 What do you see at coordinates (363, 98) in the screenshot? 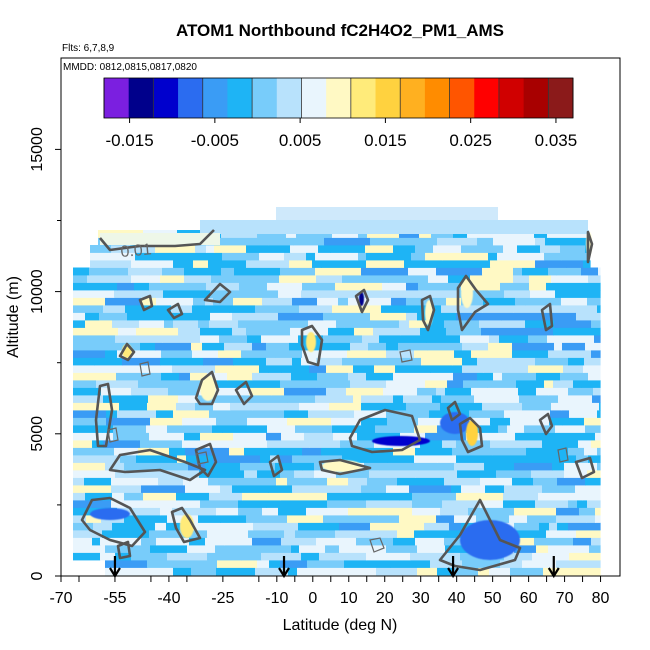
I see `colorbar-swatch` at bounding box center [363, 98].